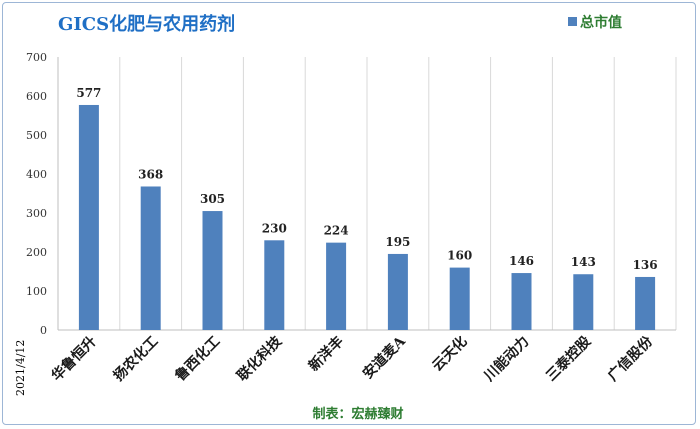  What do you see at coordinates (397, 242) in the screenshot?
I see `data-label: 195` at bounding box center [397, 242].